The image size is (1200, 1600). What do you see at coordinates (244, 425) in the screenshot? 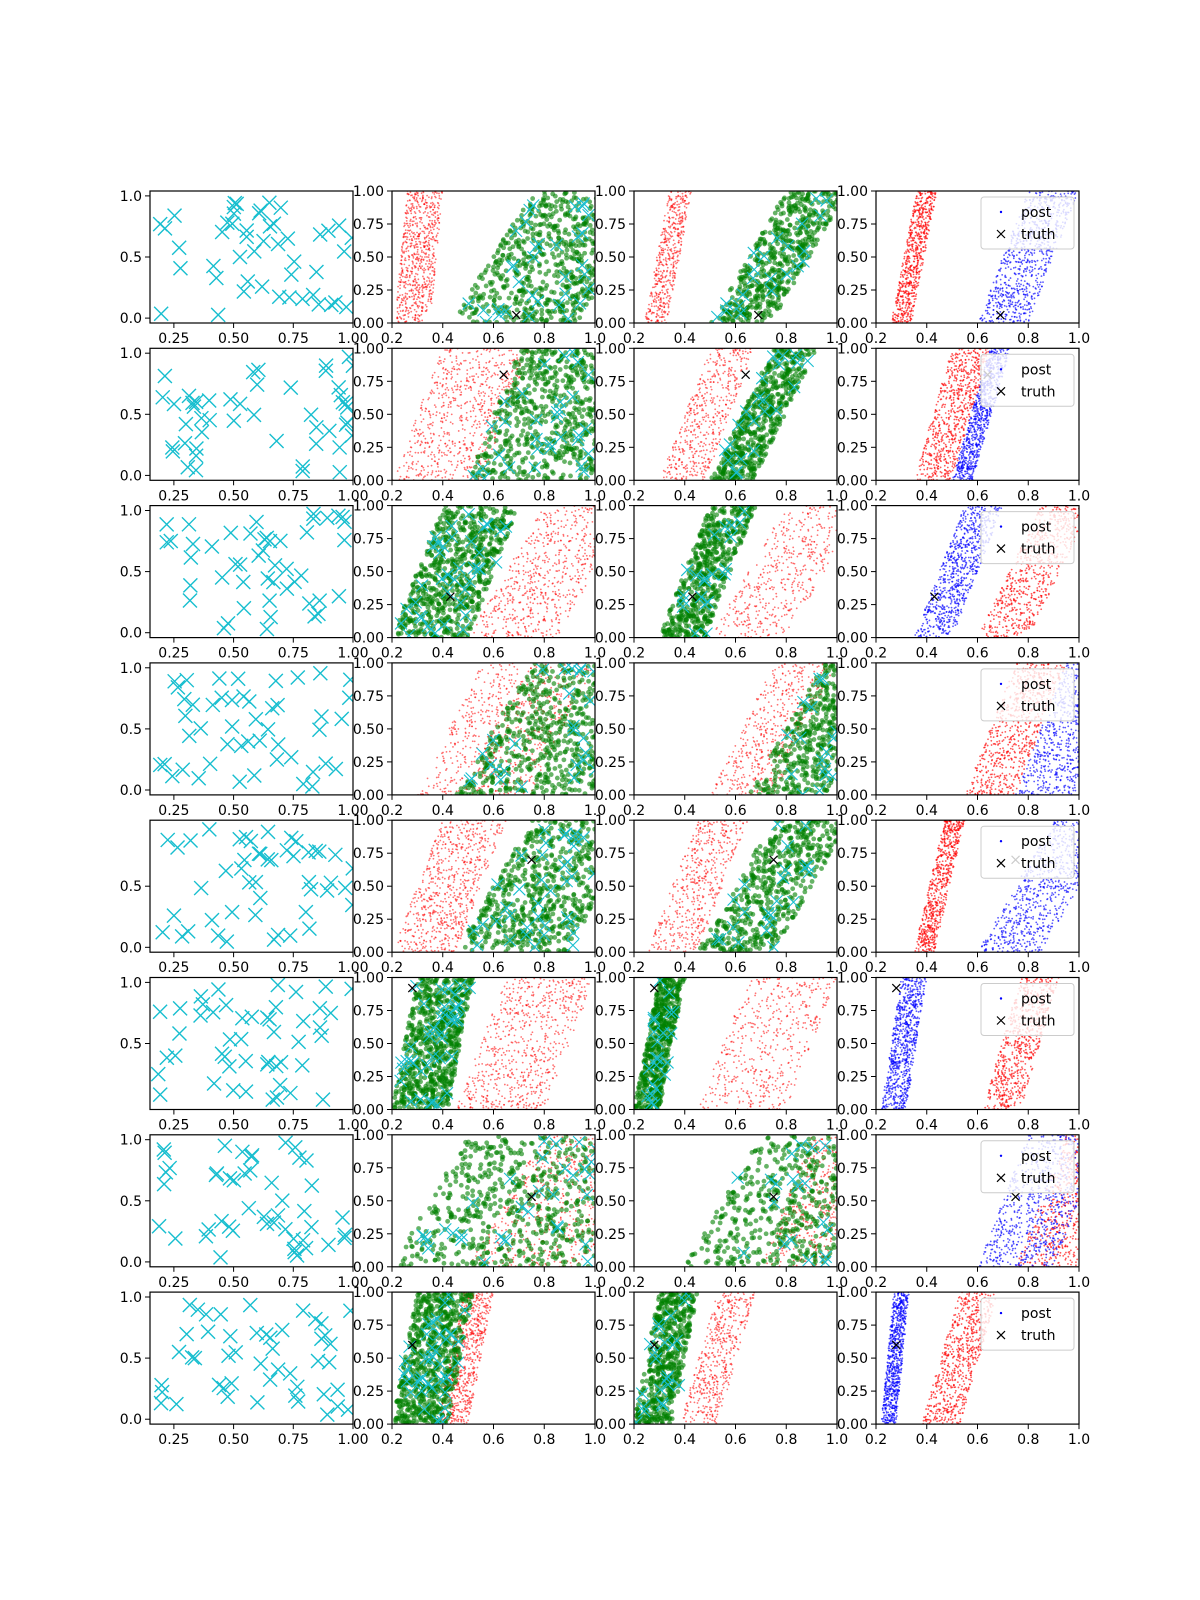
I see `subplot-r2-c1: 0.25 0.50 0.75 1.000.00.51.0` at bounding box center [244, 425].